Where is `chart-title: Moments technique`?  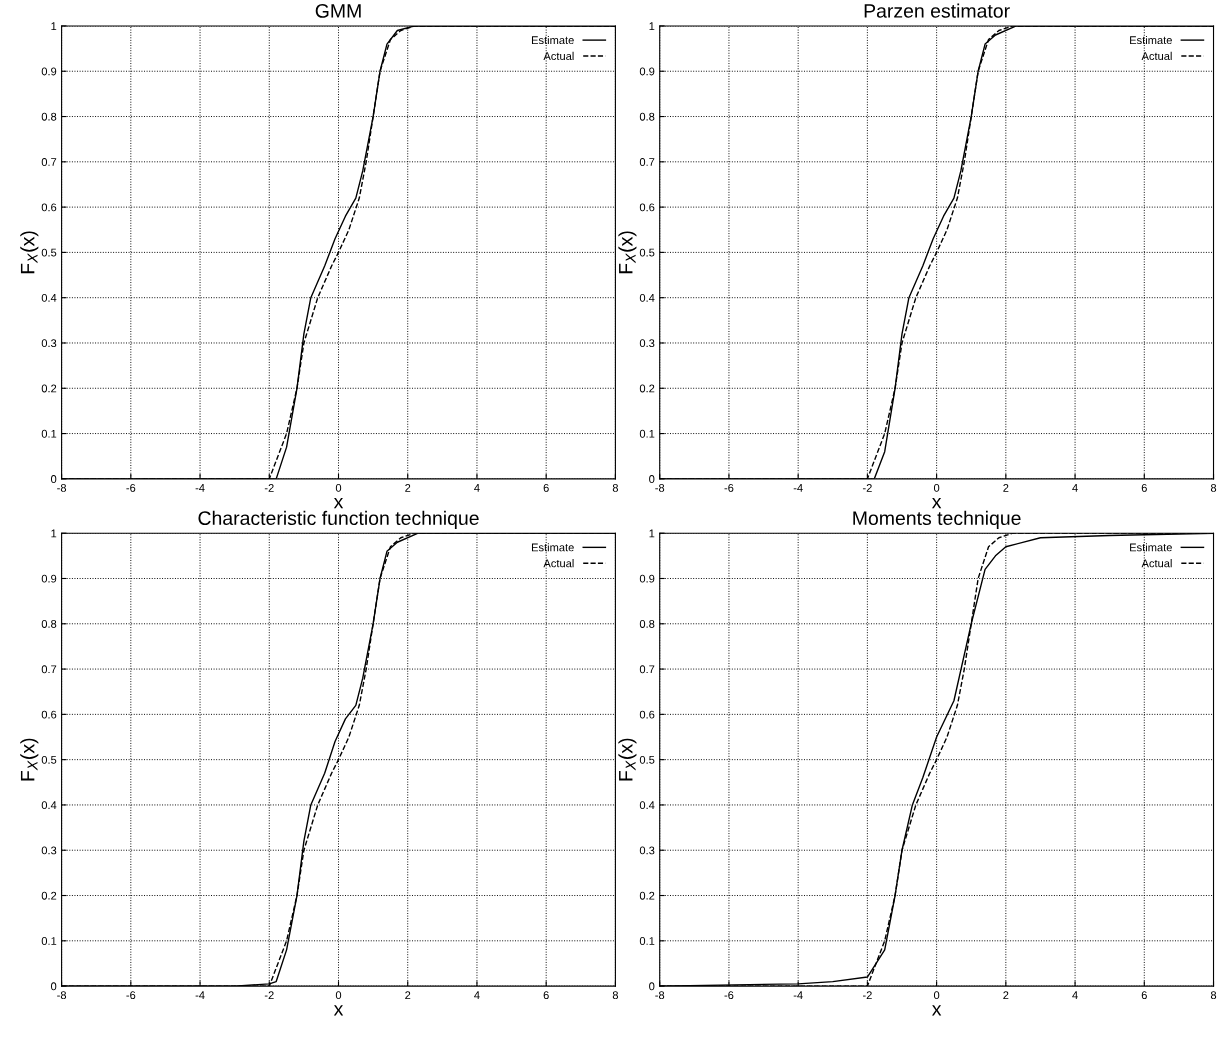 chart-title: Moments technique is located at coordinates (937, 519).